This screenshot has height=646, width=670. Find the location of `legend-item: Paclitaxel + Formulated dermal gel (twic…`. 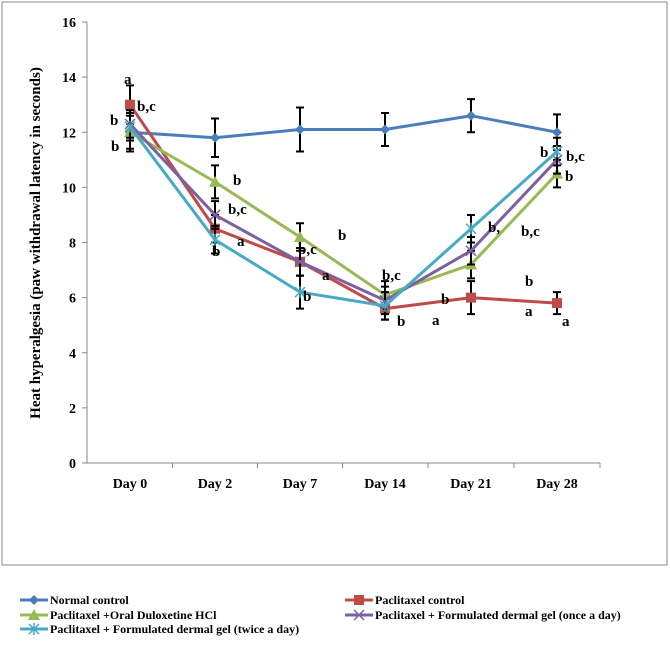

legend-item: Paclitaxel + Formulated dermal gel (twic… is located at coordinates (159, 629).